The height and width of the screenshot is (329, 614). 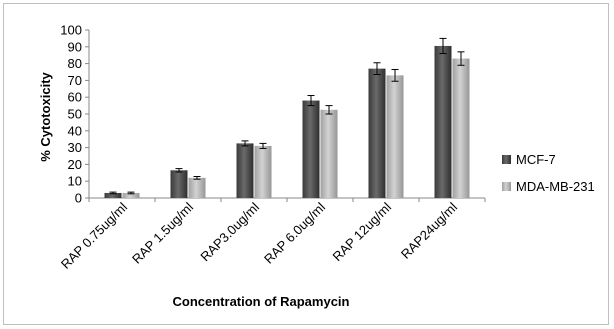 I want to click on y-tick-label: 30, so click(x=75, y=147).